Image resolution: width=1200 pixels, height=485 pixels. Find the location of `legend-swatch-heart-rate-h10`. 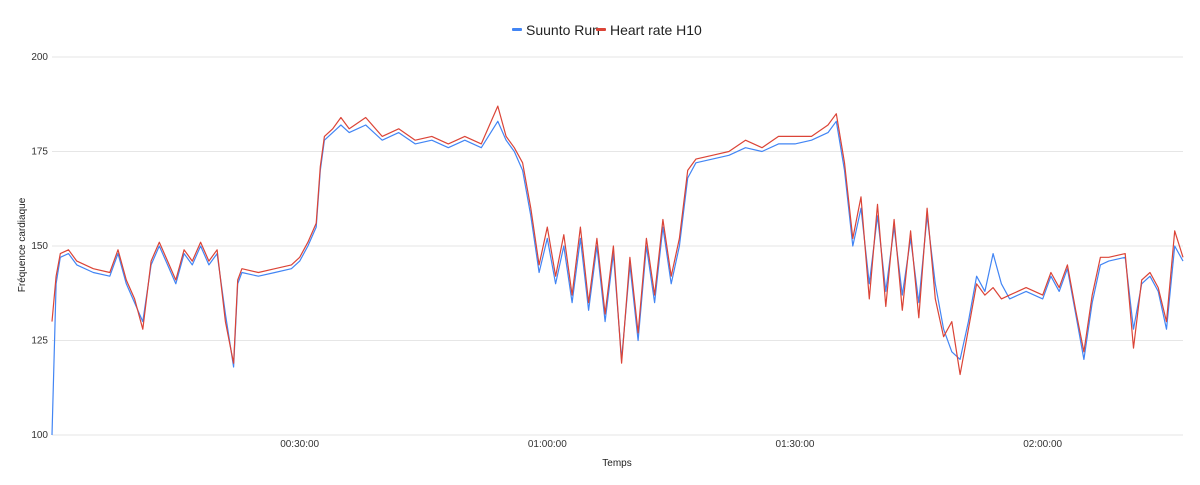

legend-swatch-heart-rate-h10 is located at coordinates (601, 29).